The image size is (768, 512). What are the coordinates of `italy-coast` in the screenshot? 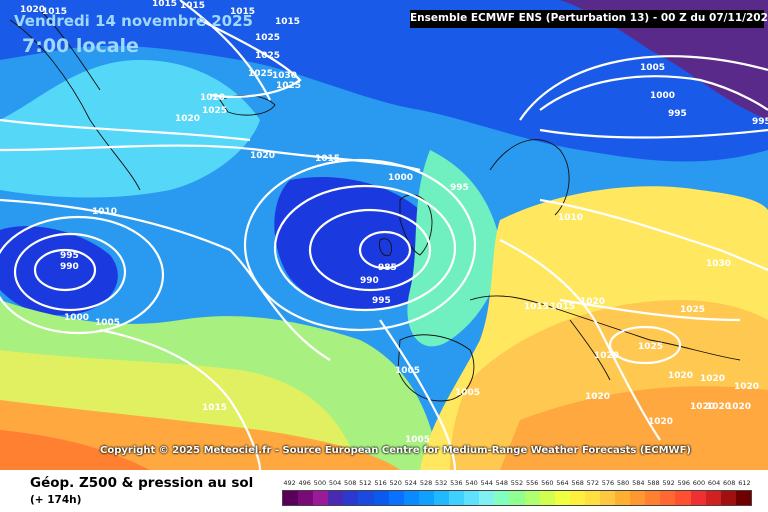 It's located at (590, 350).